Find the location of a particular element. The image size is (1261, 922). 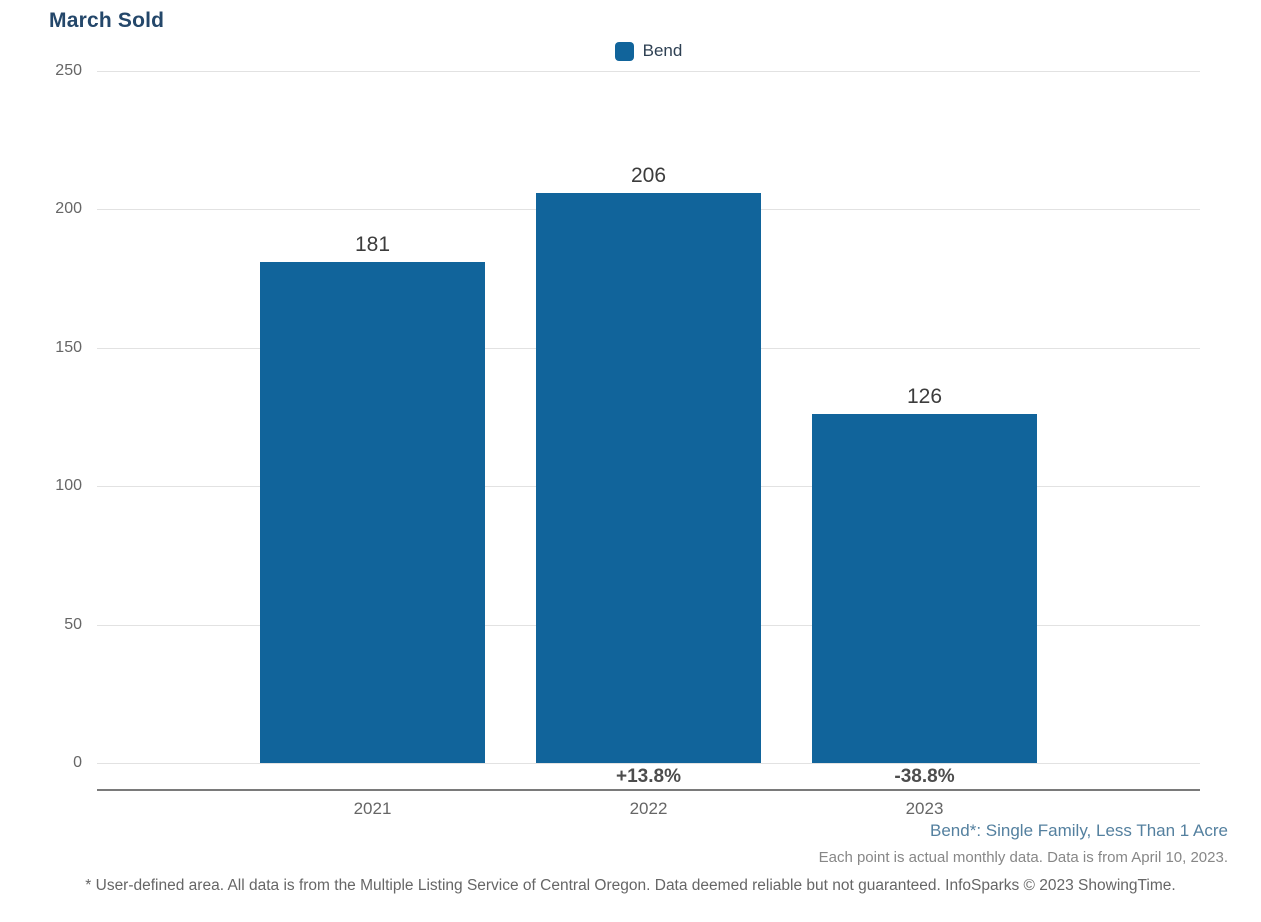

pct-change-label: +13.8% is located at coordinates (648, 776).